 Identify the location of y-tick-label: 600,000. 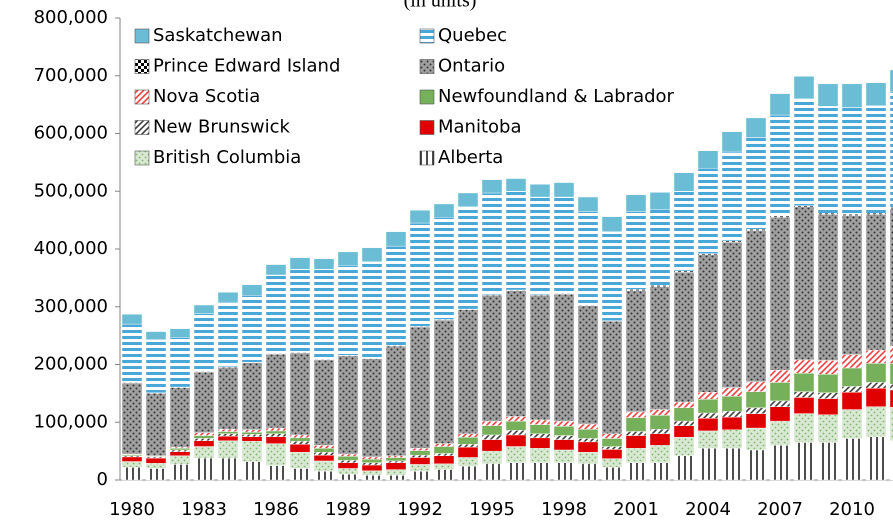
(71, 133).